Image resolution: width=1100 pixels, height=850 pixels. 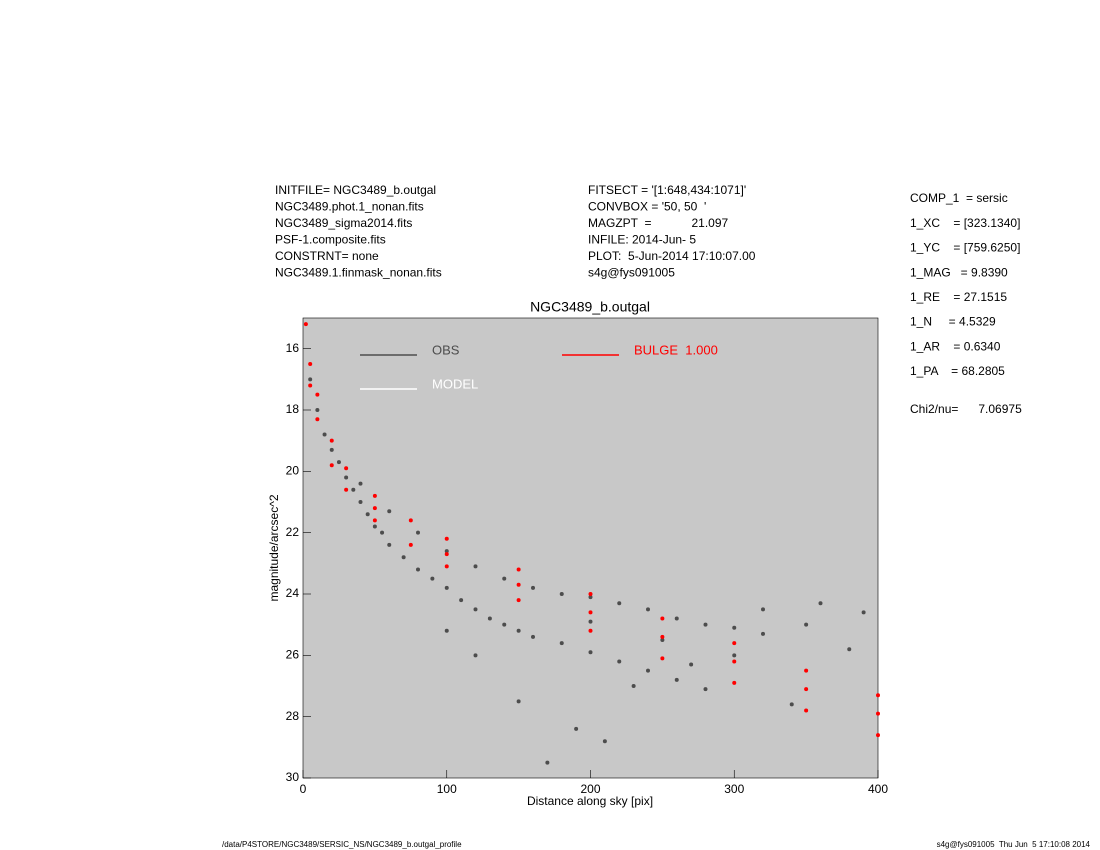 What do you see at coordinates (955, 346) in the screenshot?
I see `component-param: 1_AR = 0.6340` at bounding box center [955, 346].